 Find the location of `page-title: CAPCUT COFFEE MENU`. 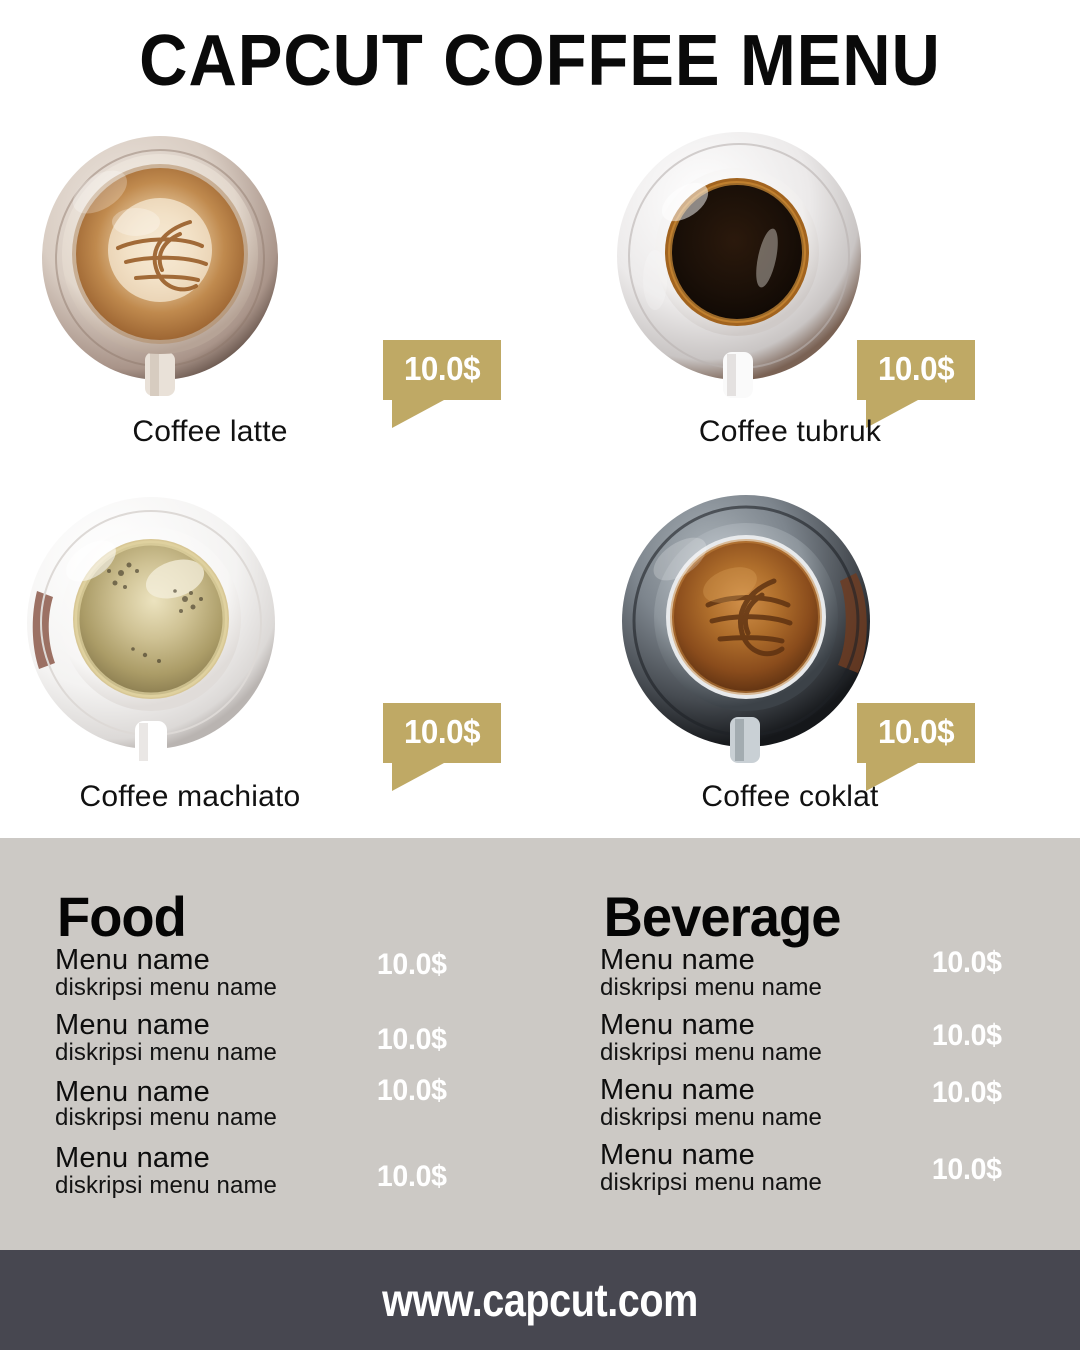

page-title: CAPCUT COFFEE MENU is located at coordinates (540, 61).